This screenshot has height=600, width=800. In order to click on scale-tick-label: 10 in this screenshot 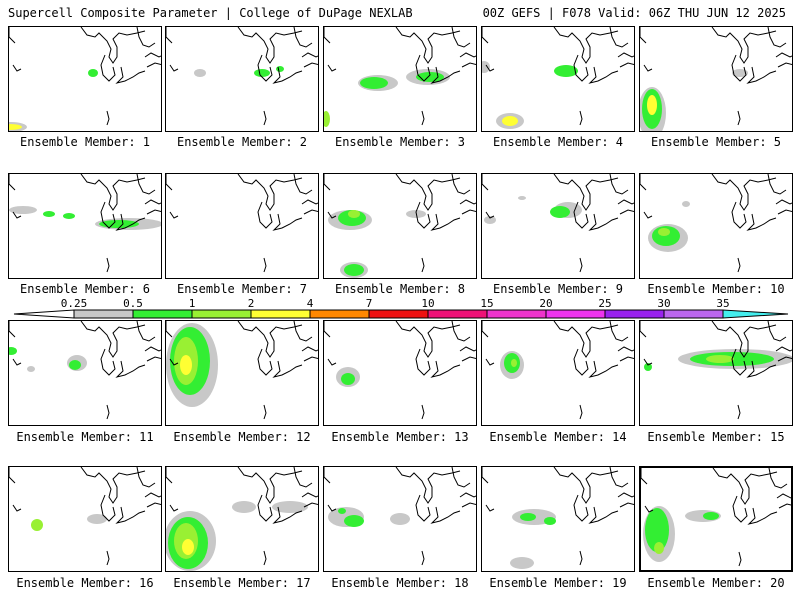, I will do `click(428, 303)`.